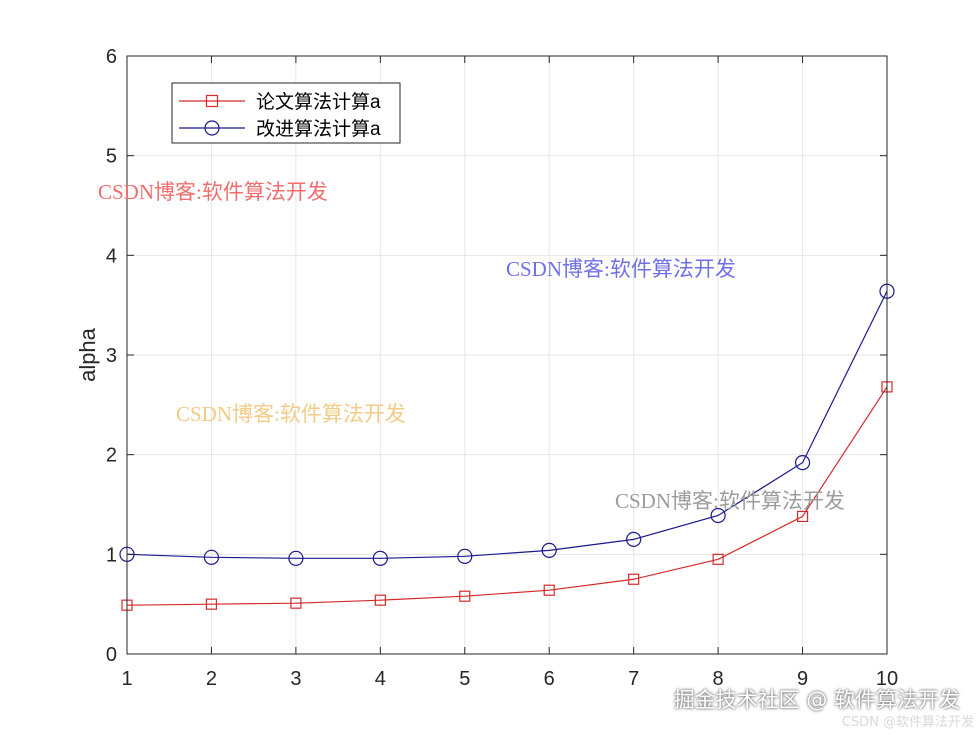  What do you see at coordinates (730, 501) in the screenshot?
I see `watermark-gray: CSDN博客:软件算法开发` at bounding box center [730, 501].